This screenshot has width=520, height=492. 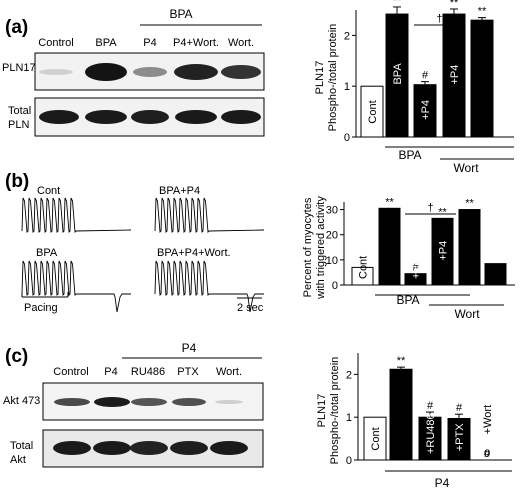 I want to click on group-label: P4, so click(x=442, y=483).